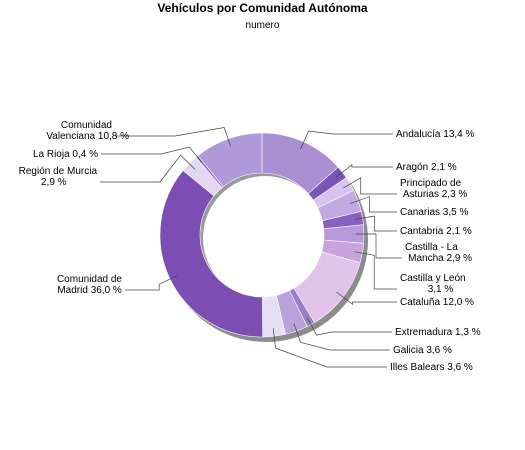  I want to click on slice-label: Castilla y León 3,1 %, so click(433, 284).